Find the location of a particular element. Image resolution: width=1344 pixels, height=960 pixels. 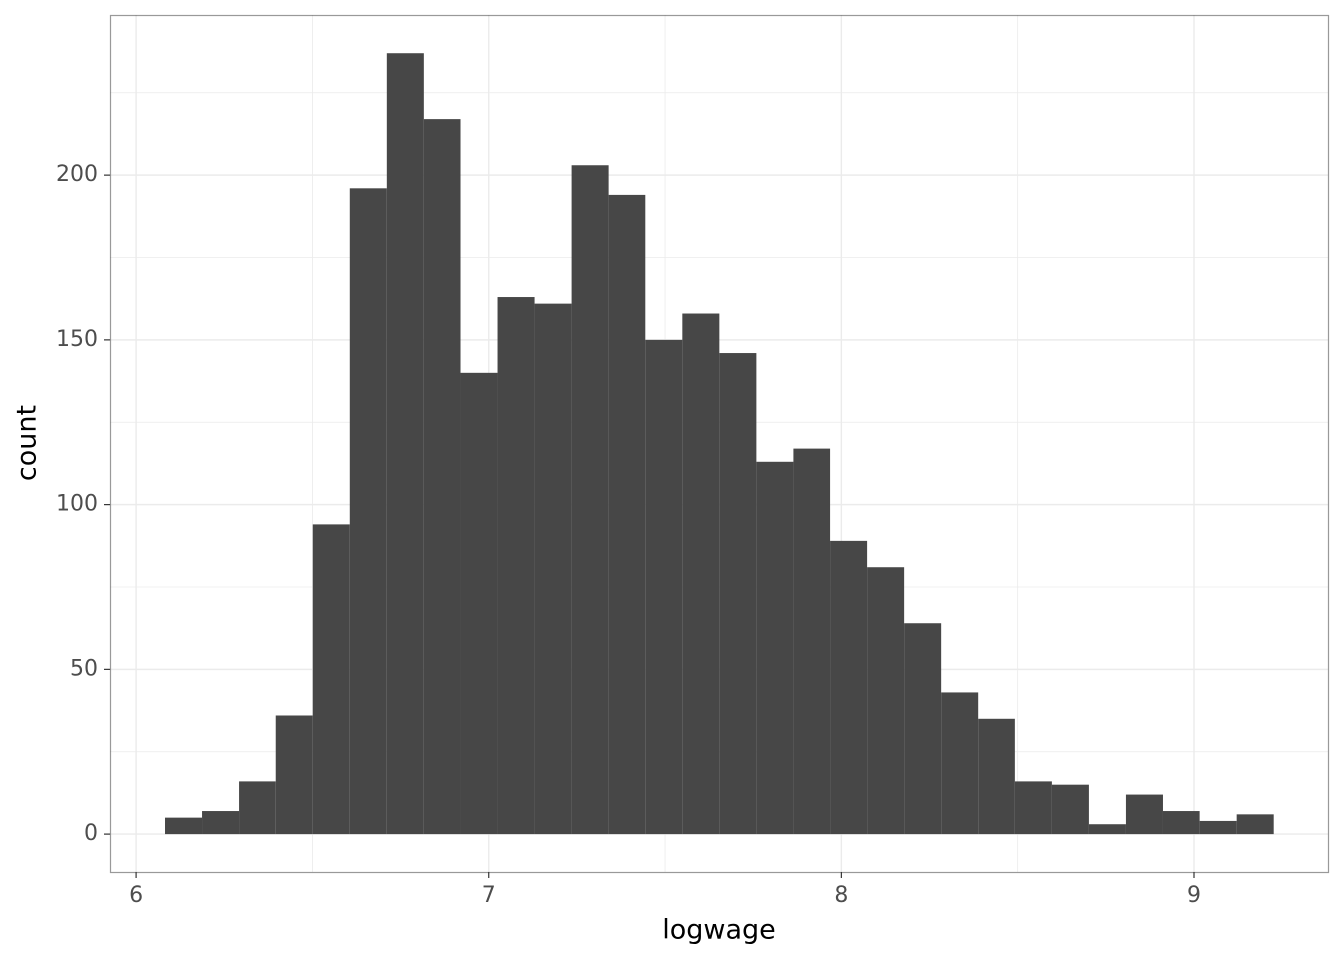

y-tick-label: 100 is located at coordinates (77, 504).